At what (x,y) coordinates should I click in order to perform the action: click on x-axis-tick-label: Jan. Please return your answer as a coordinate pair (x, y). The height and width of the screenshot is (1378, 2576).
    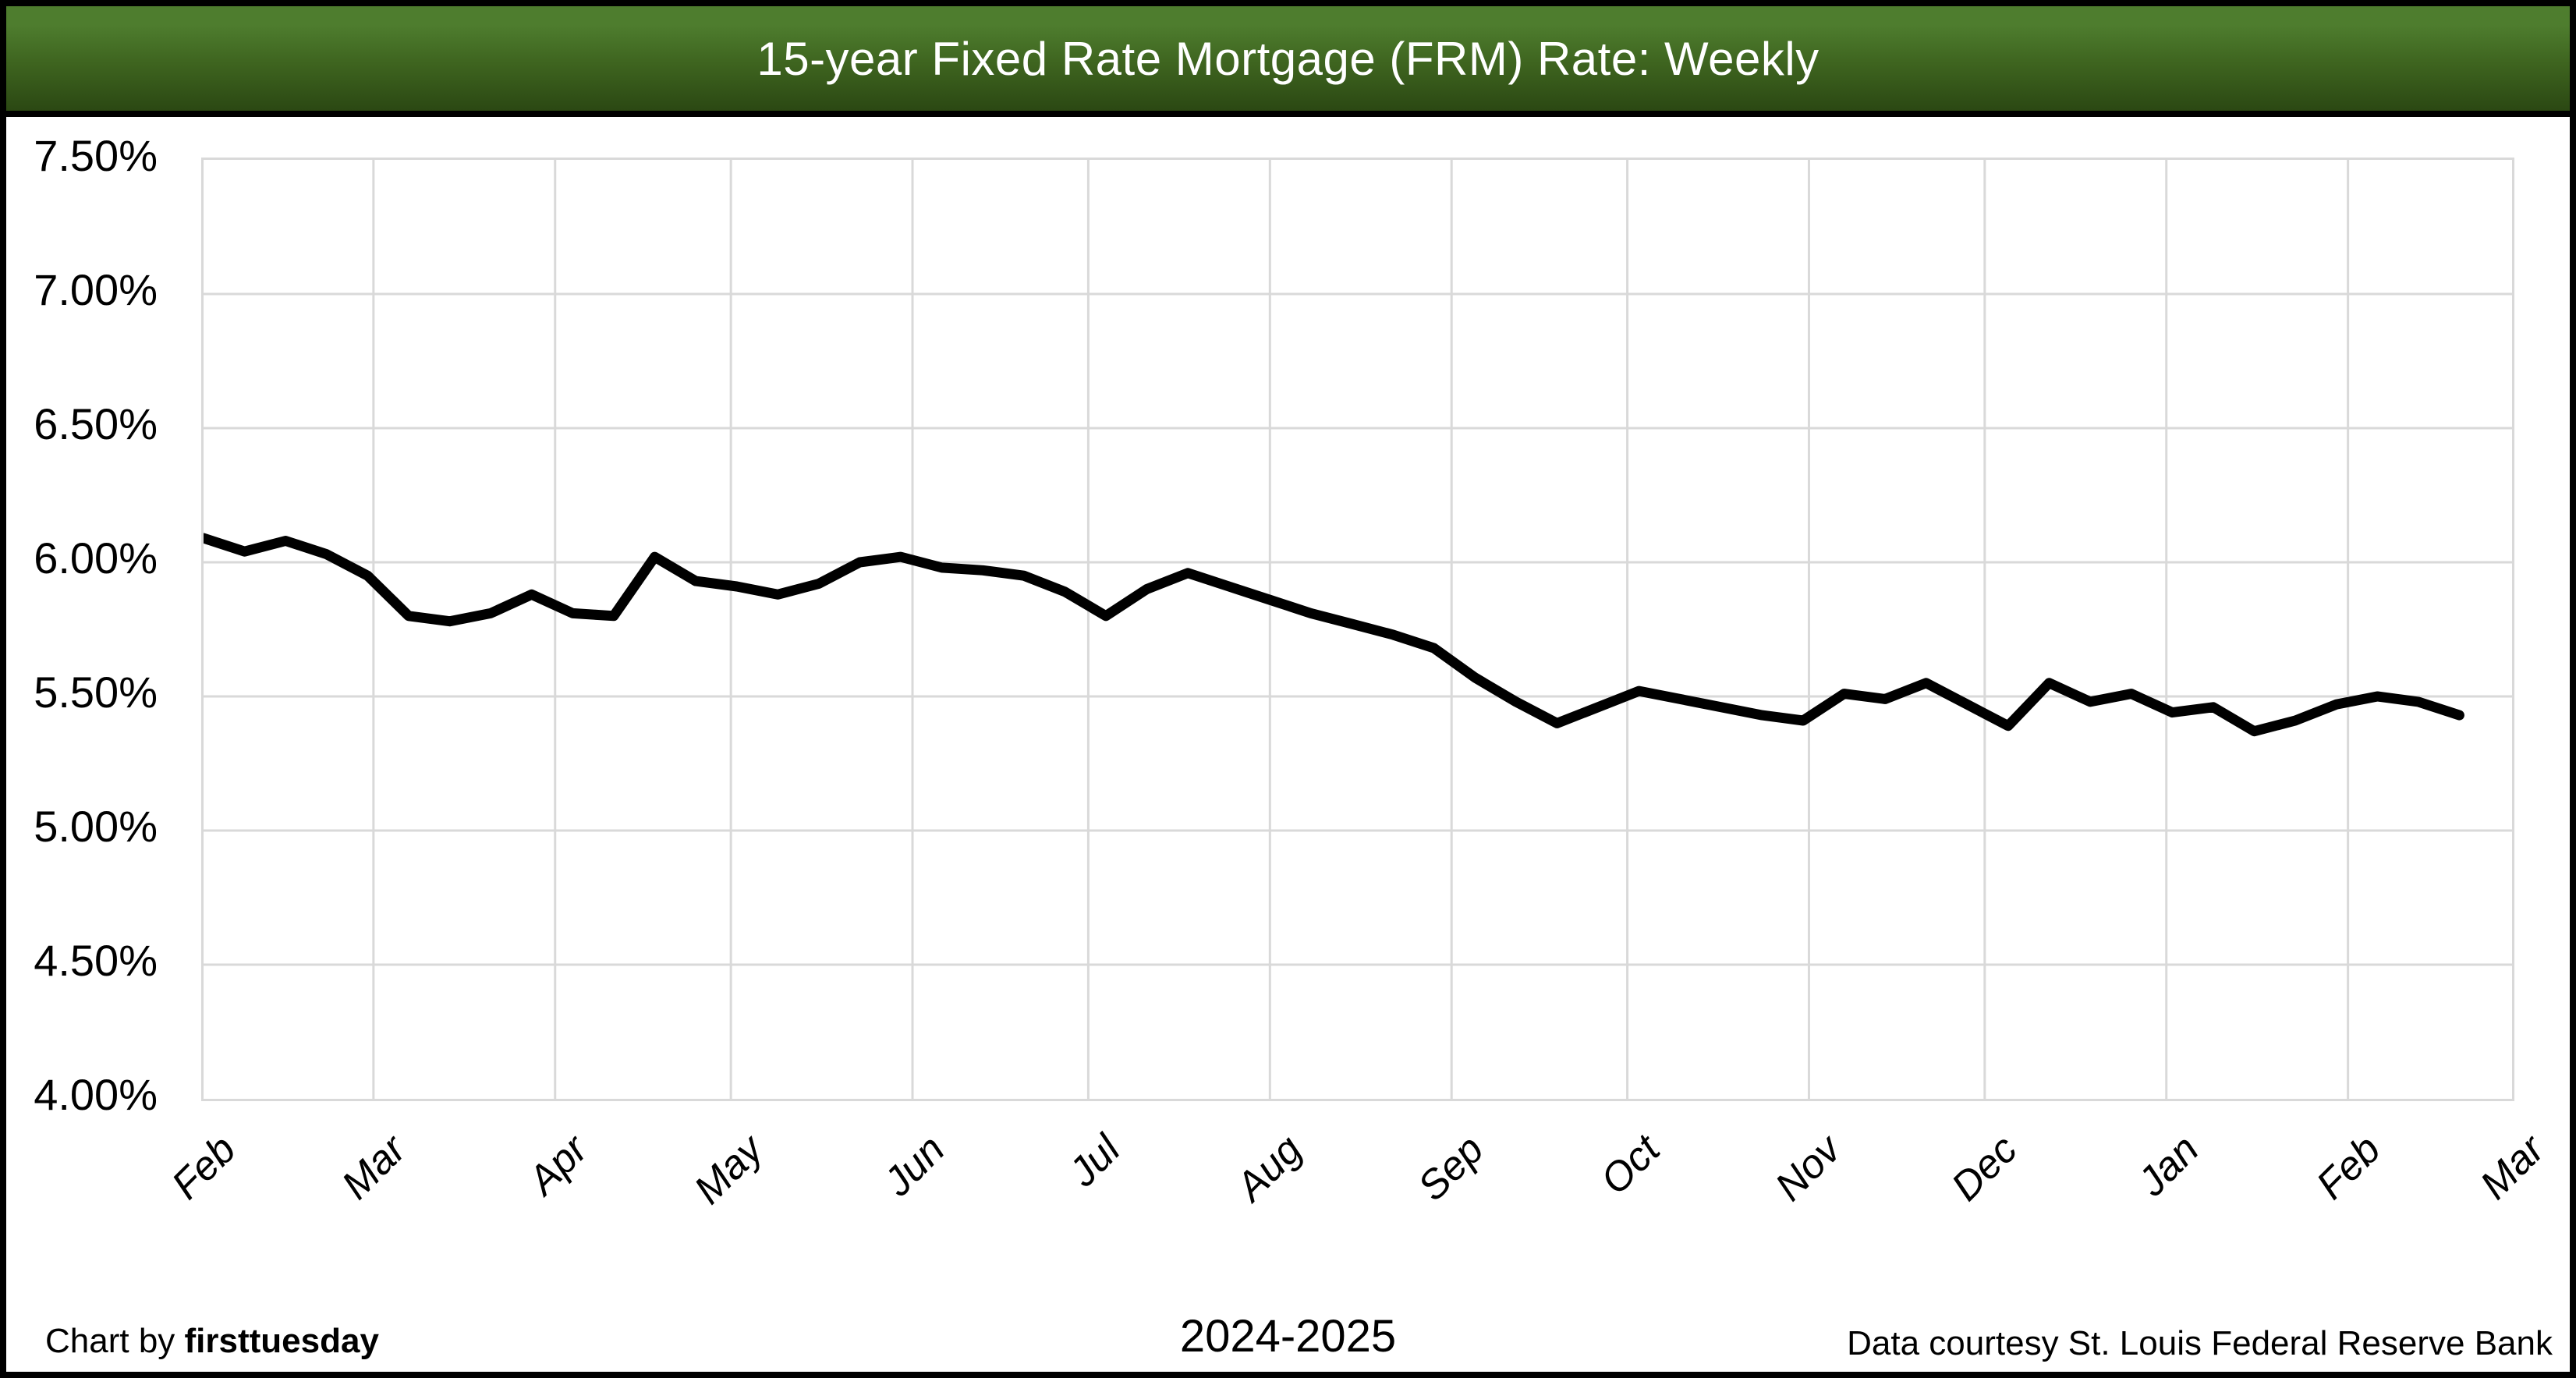
    Looking at the image, I should click on (2168, 1166).